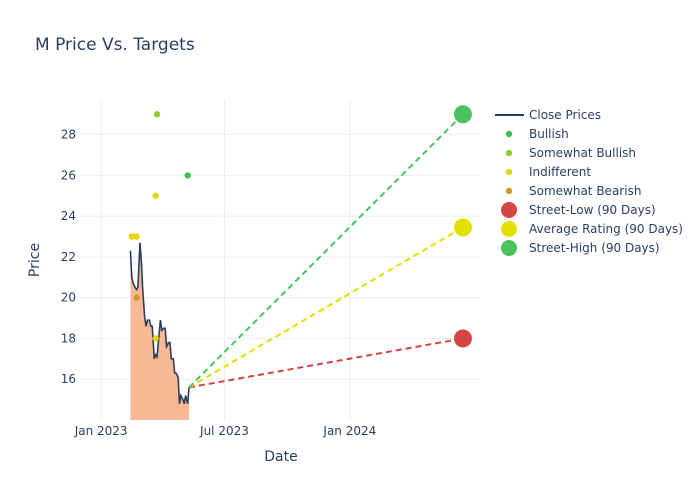 Image resolution: width=700 pixels, height=504 pixels. What do you see at coordinates (68, 216) in the screenshot?
I see `y-tick-label: 24` at bounding box center [68, 216].